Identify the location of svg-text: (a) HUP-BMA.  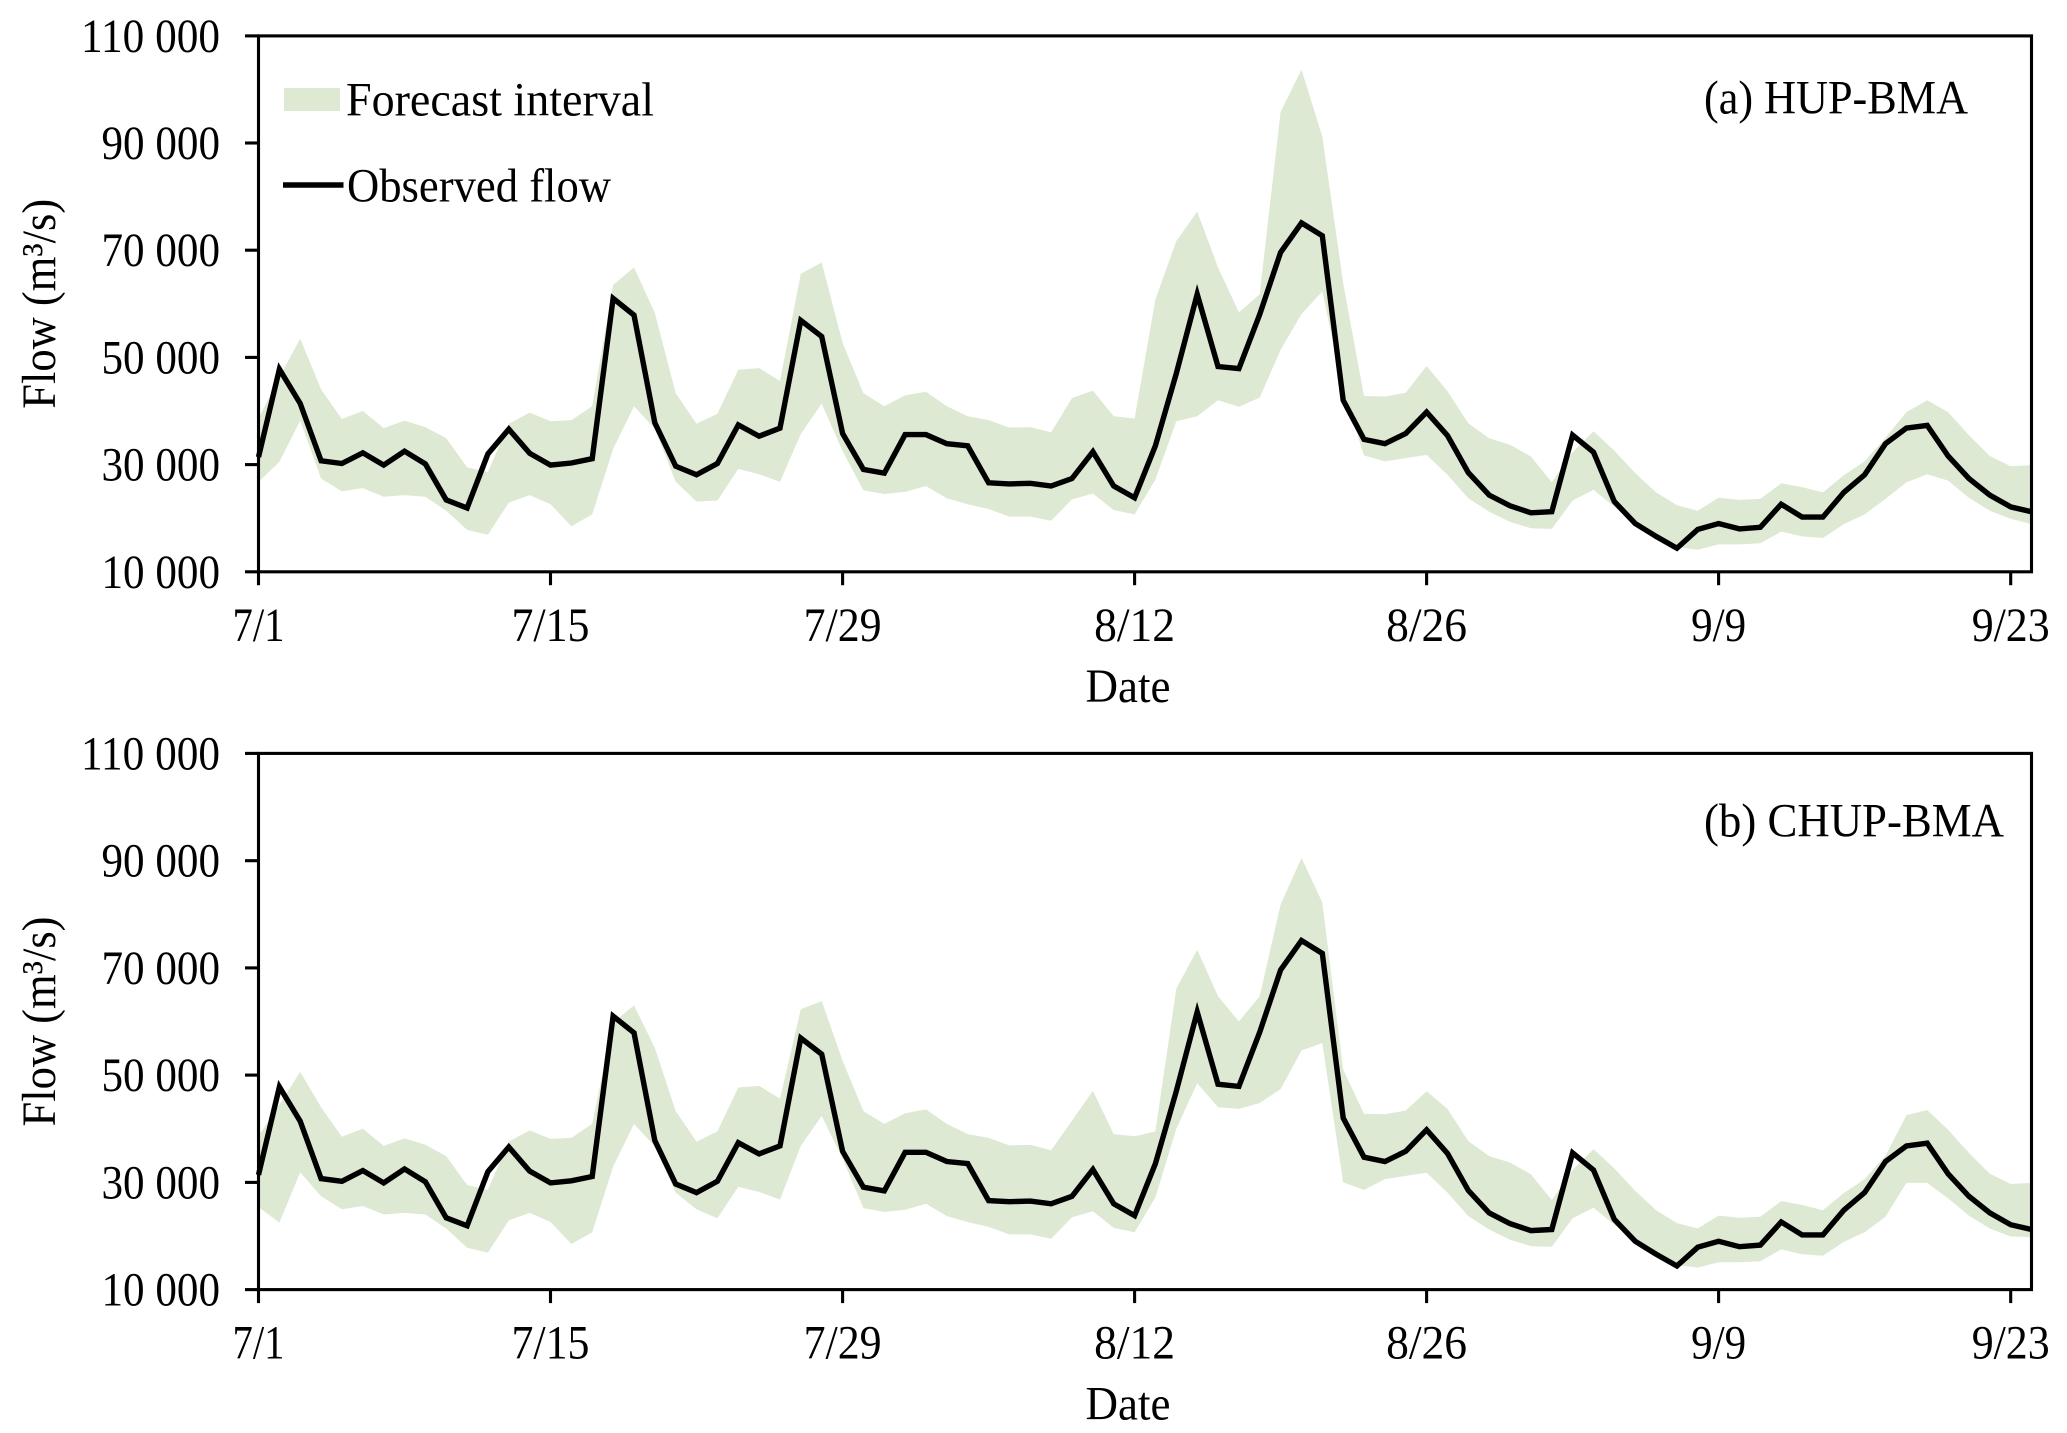
(1836, 97).